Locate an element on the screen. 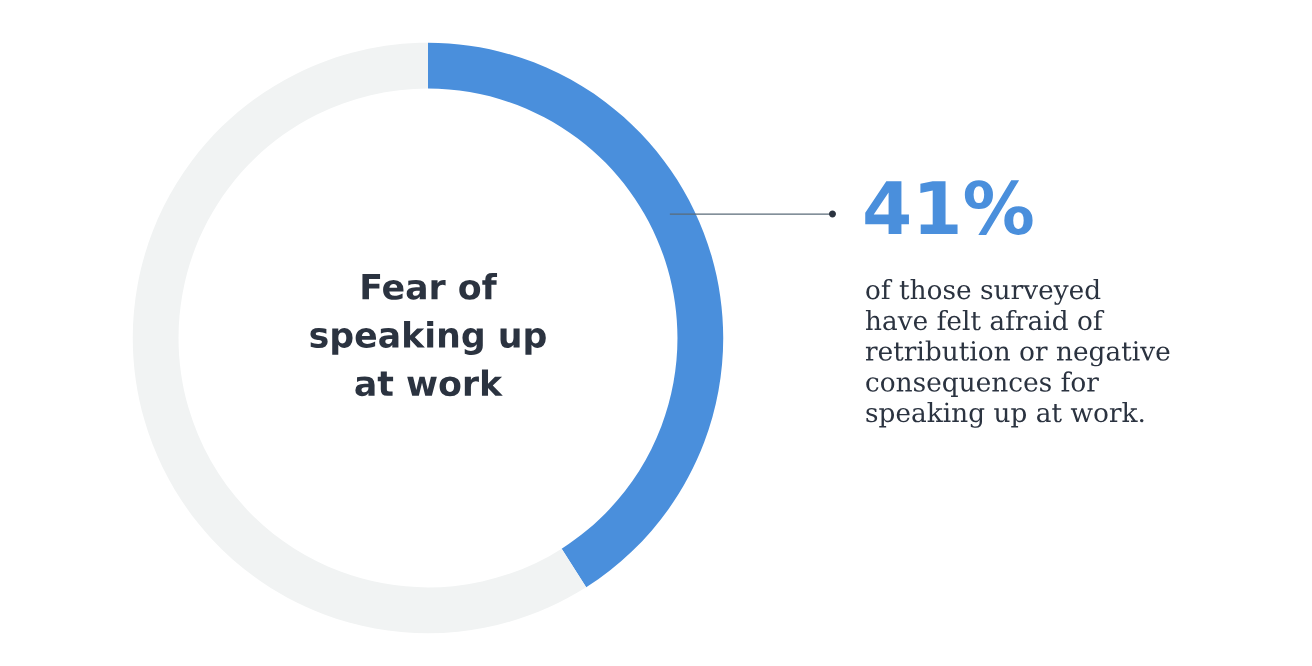 Image resolution: width=1312 pixels, height=666 pixels. data-label: 41% is located at coordinates (949, 207).